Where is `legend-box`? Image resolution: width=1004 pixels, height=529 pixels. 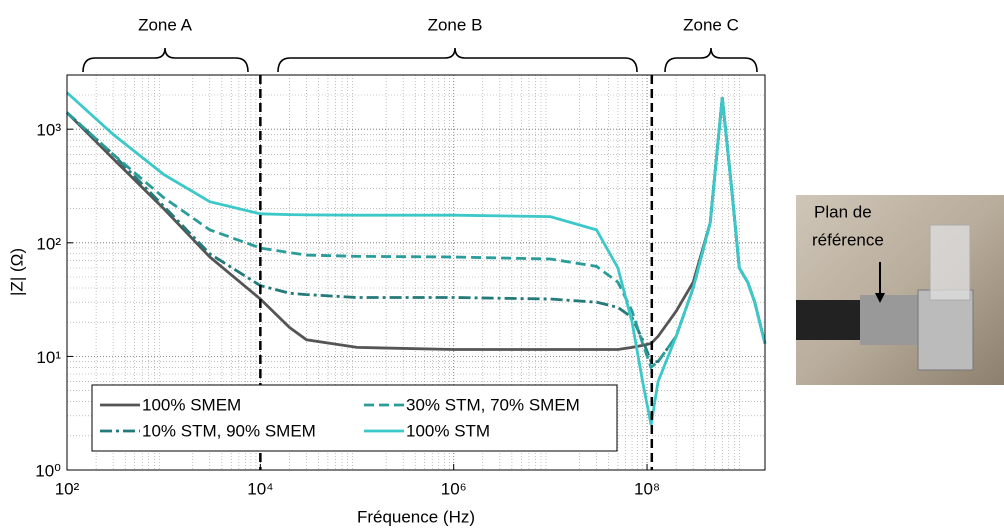 legend-box is located at coordinates (354, 418).